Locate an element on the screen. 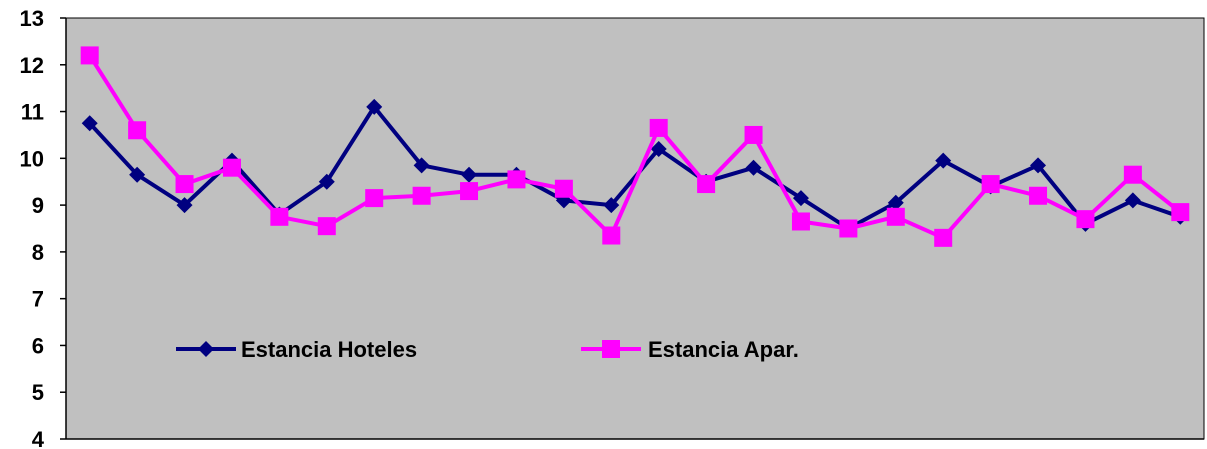 The width and height of the screenshot is (1207, 449). y-tick-label: 5 is located at coordinates (38, 392).